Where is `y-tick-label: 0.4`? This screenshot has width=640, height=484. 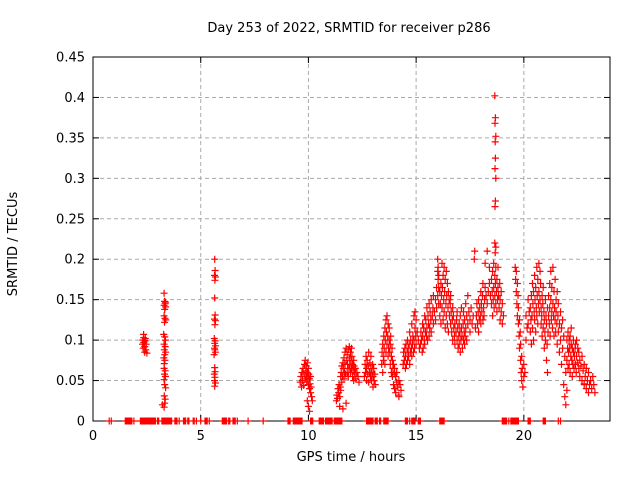 y-tick-label: 0.4 is located at coordinates (74, 98).